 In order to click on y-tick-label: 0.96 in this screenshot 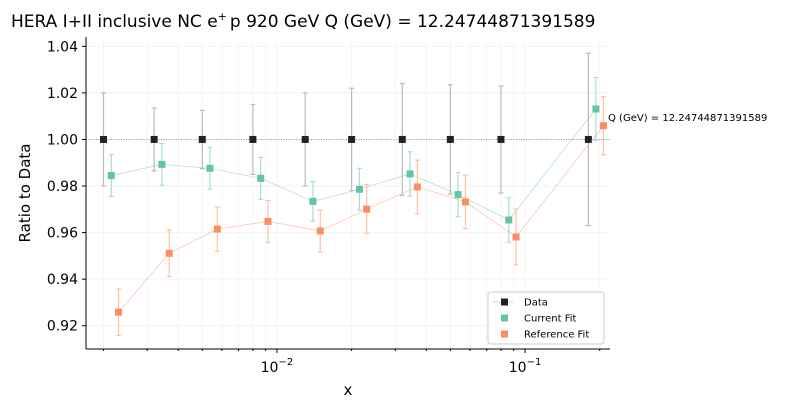, I will do `click(62, 234)`.